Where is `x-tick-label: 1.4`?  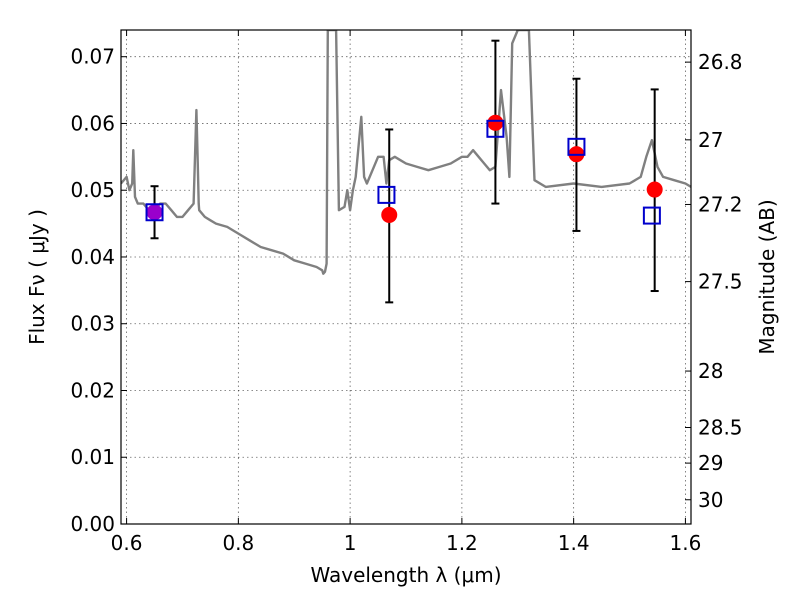 x-tick-label: 1.4 is located at coordinates (574, 543).